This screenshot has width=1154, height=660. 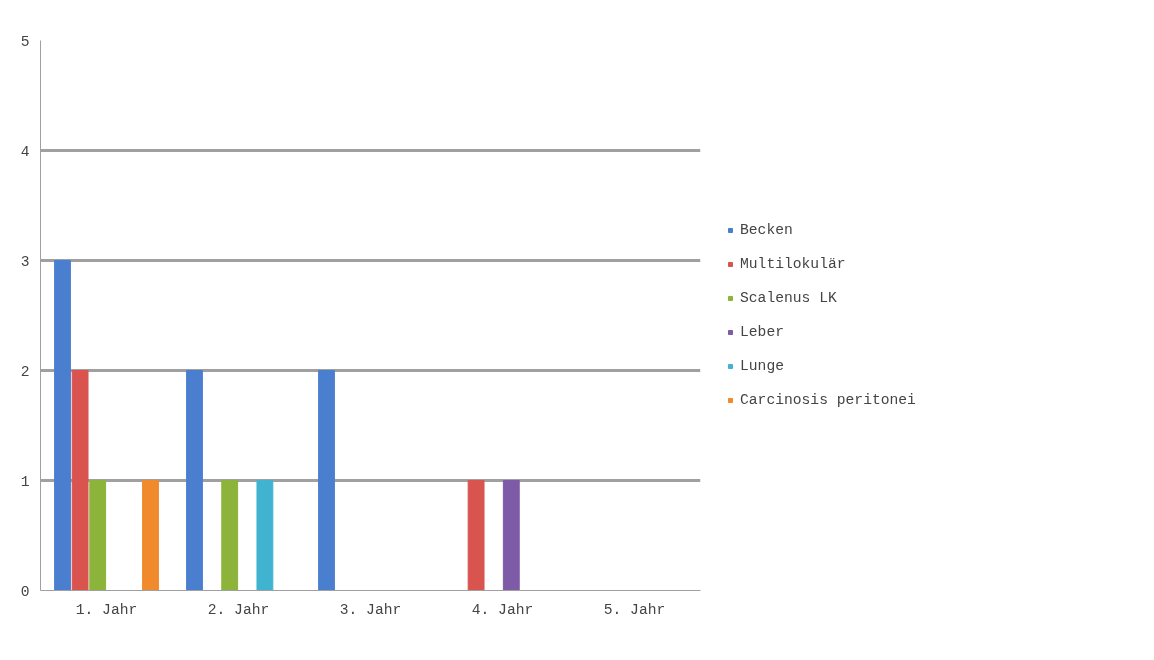 What do you see at coordinates (238, 609) in the screenshot?
I see `x-tick-label: 2. Jahr` at bounding box center [238, 609].